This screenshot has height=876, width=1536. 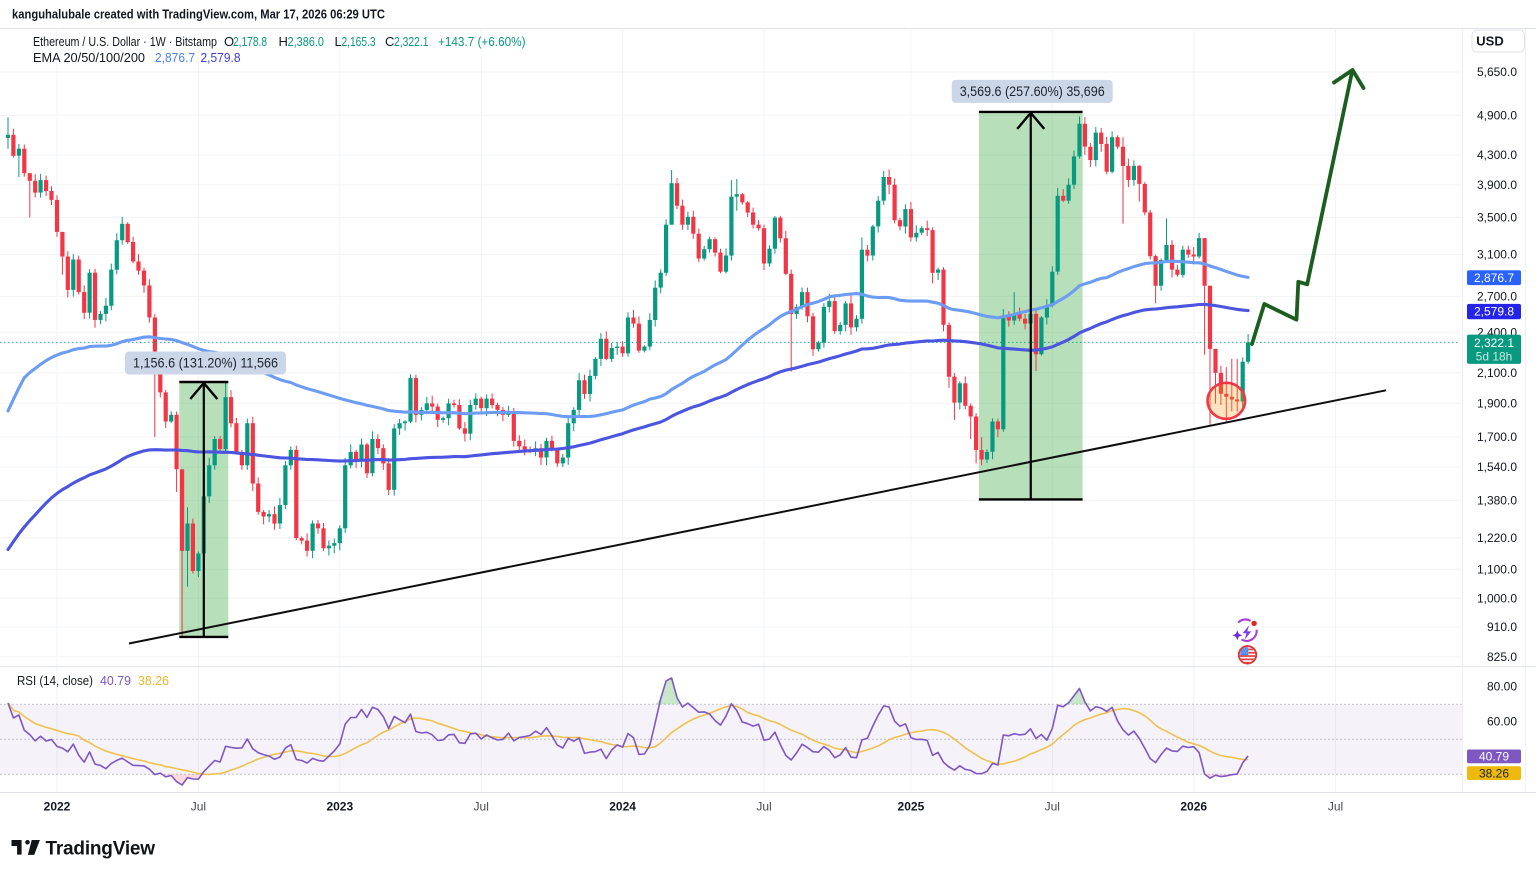 What do you see at coordinates (55, 680) in the screenshot?
I see `svg-text: RSI (14, close)` at bounding box center [55, 680].